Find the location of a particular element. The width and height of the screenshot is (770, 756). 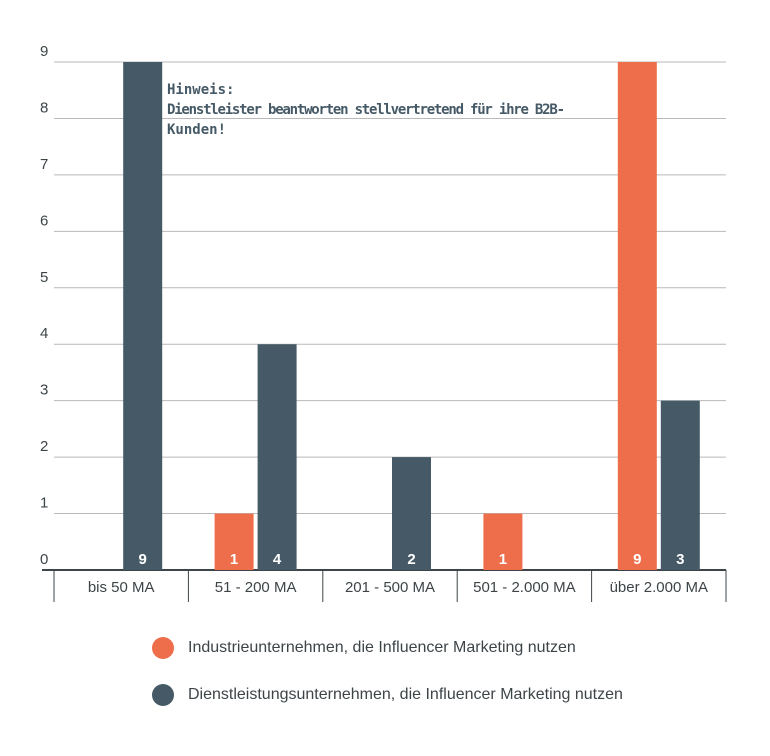

annotation-text: Hinweis: is located at coordinates (200, 90).